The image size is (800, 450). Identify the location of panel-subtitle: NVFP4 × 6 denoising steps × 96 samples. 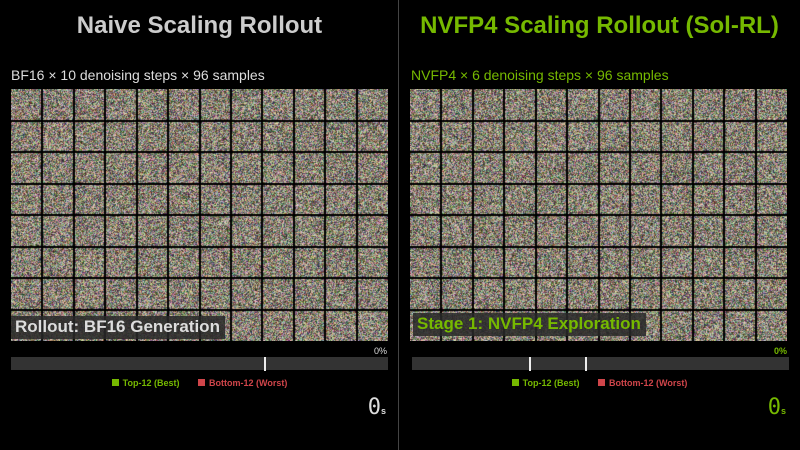
(540, 75).